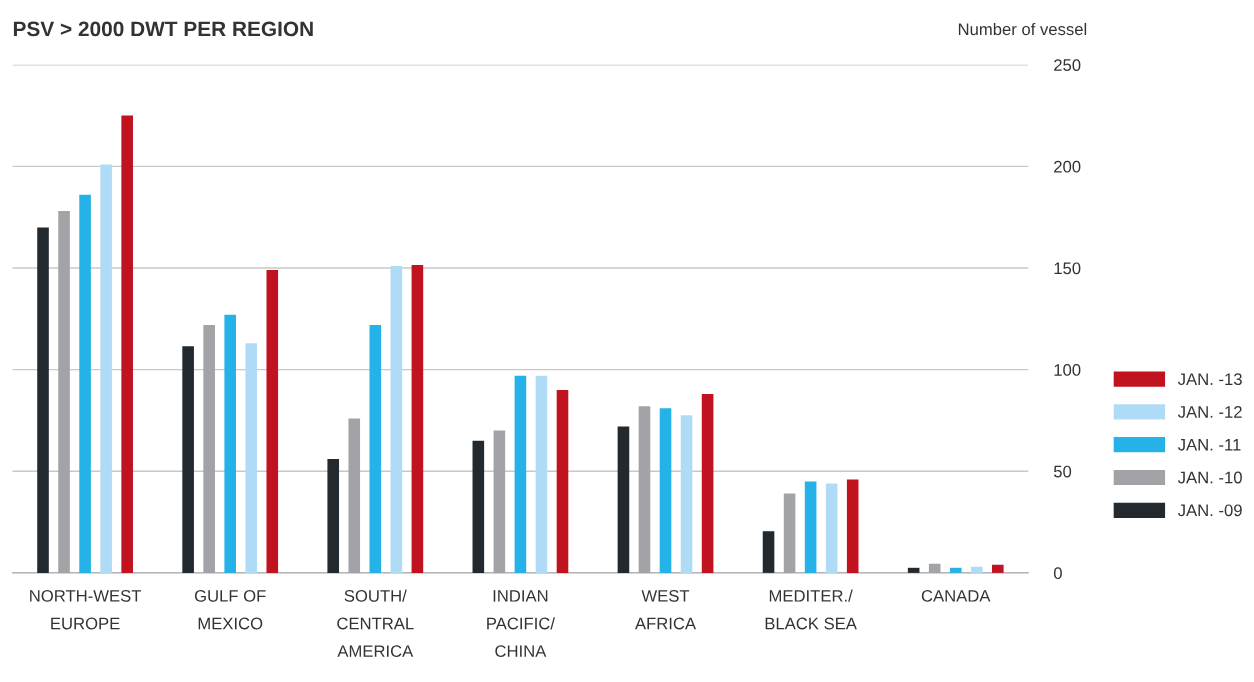 Image resolution: width=1254 pixels, height=682 pixels. What do you see at coordinates (230, 609) in the screenshot?
I see `x-tick-label: GULF OF MEXICO` at bounding box center [230, 609].